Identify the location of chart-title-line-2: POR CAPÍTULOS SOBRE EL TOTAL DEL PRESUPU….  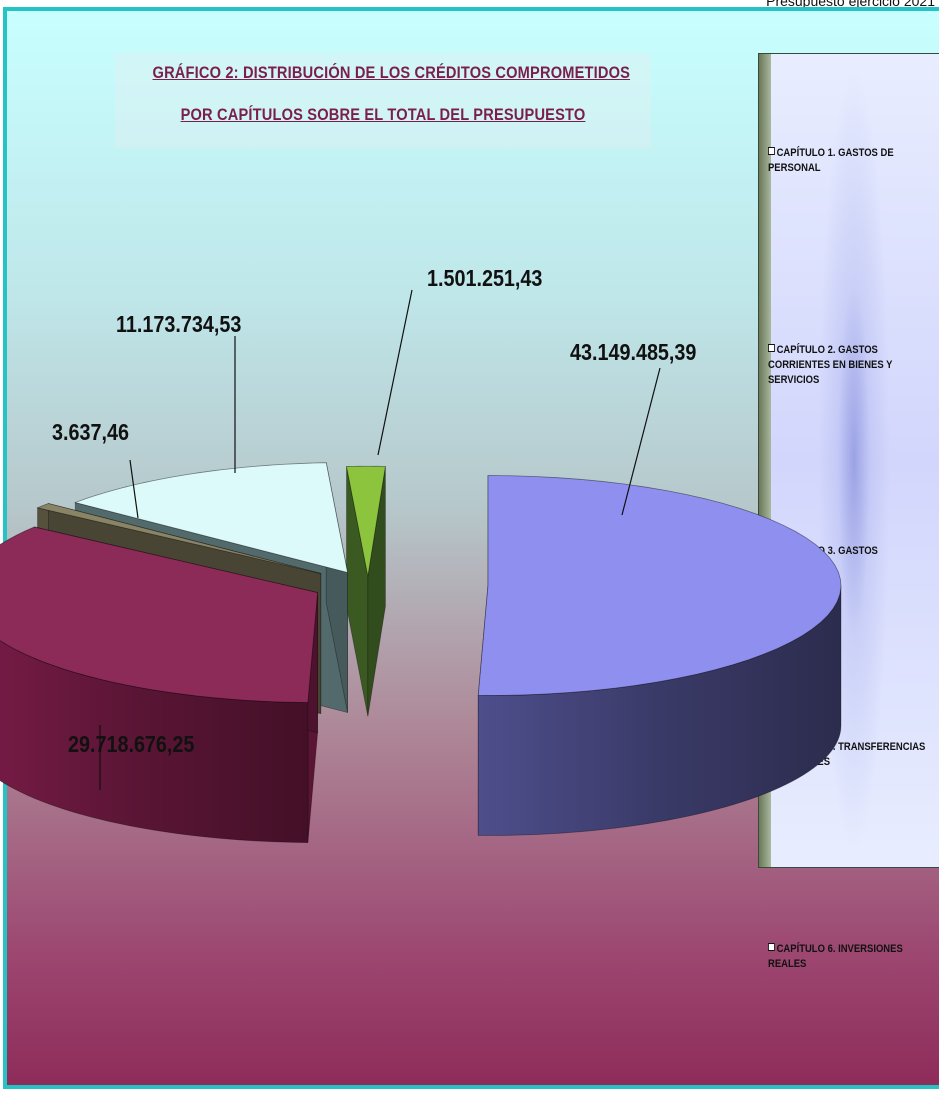
(383, 114).